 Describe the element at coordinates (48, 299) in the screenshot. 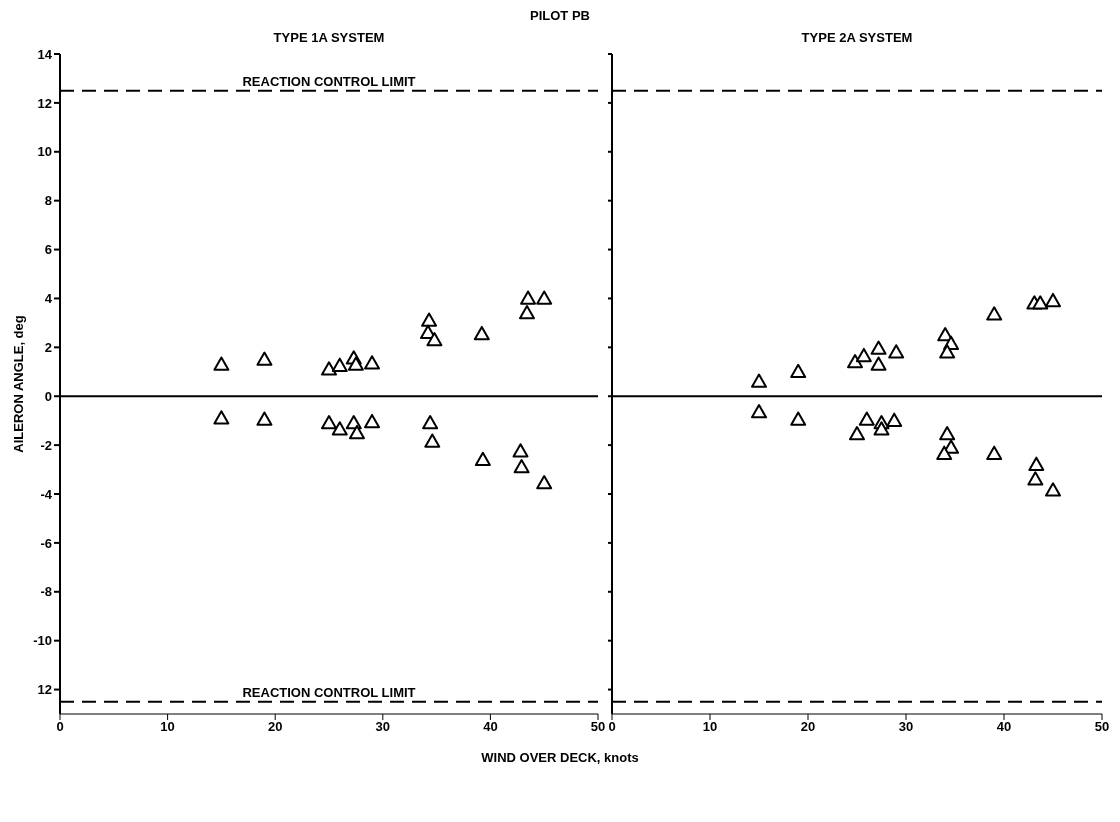

I see `y-tick-label: 4` at that location.